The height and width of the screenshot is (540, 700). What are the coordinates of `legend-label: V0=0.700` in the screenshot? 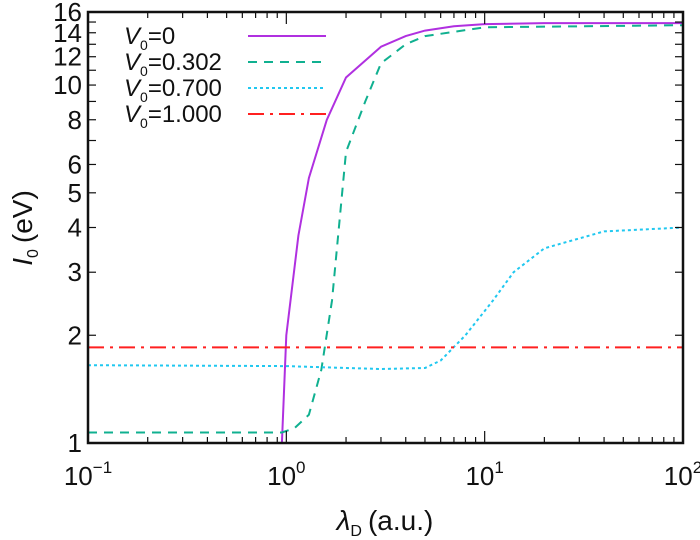 It's located at (173, 90).